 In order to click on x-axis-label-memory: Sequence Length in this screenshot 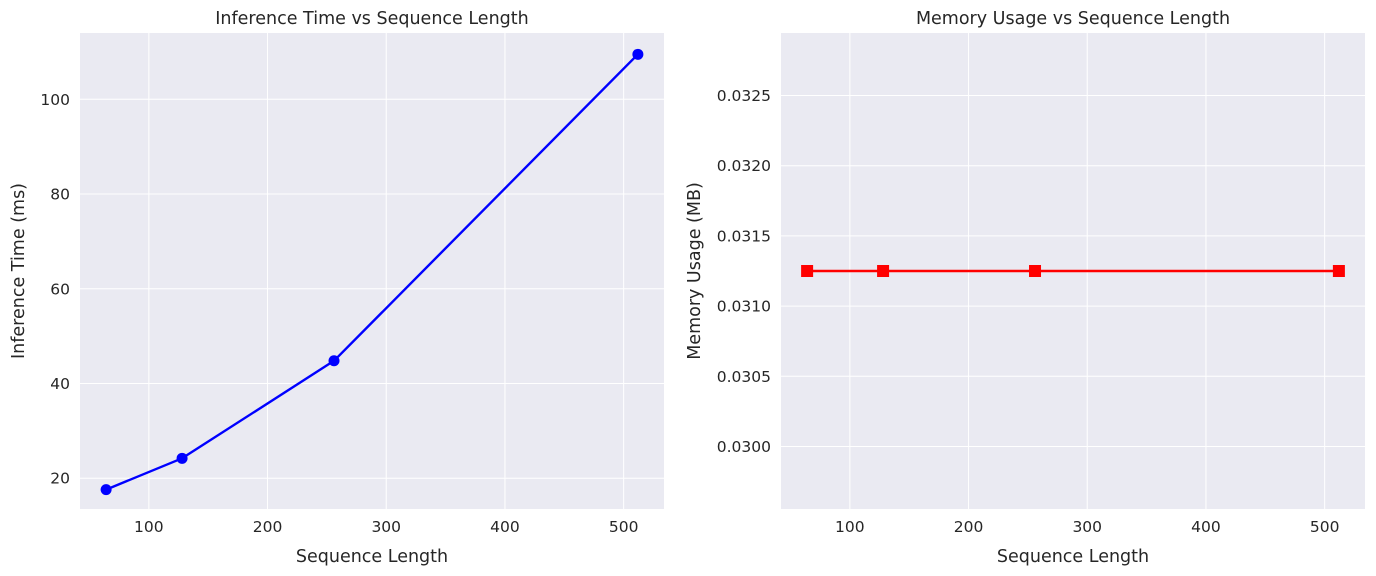, I will do `click(1073, 557)`.